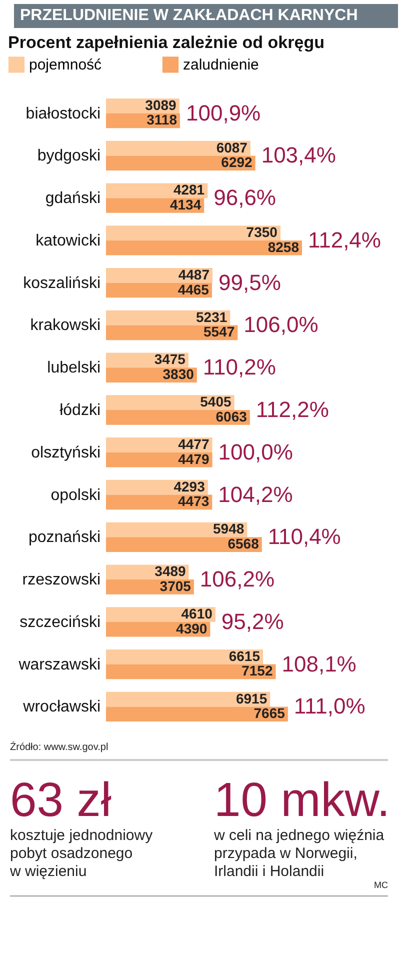 The image size is (406, 976). What do you see at coordinates (72, 199) in the screenshot?
I see `y-tick-label: gdański` at bounding box center [72, 199].